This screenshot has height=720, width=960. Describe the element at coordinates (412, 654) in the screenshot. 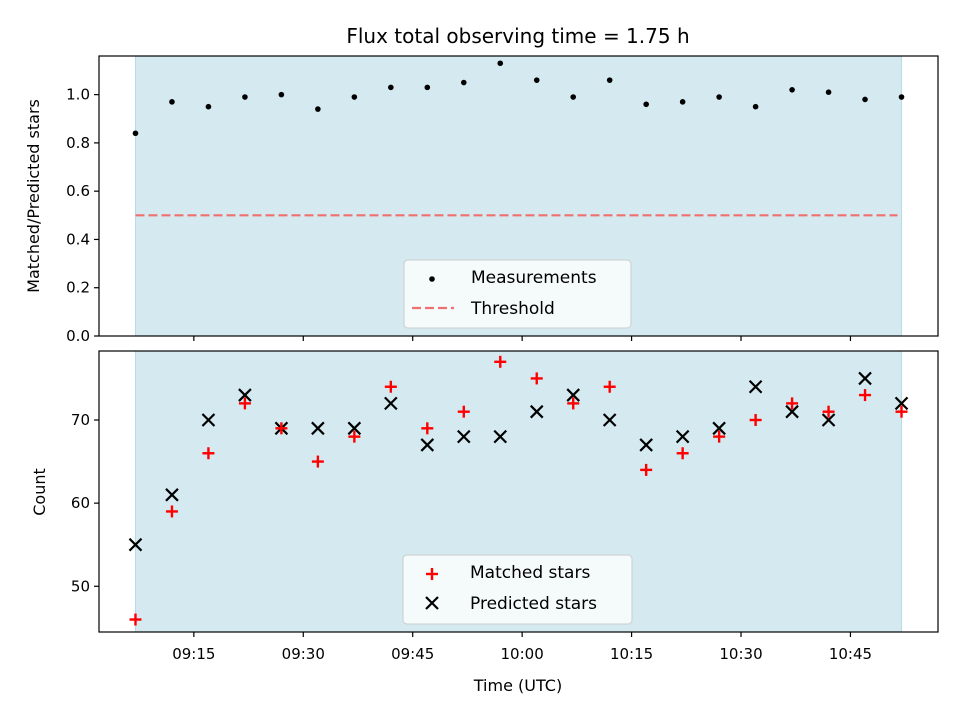

I see `x-tick-label: 09:45` at that location.